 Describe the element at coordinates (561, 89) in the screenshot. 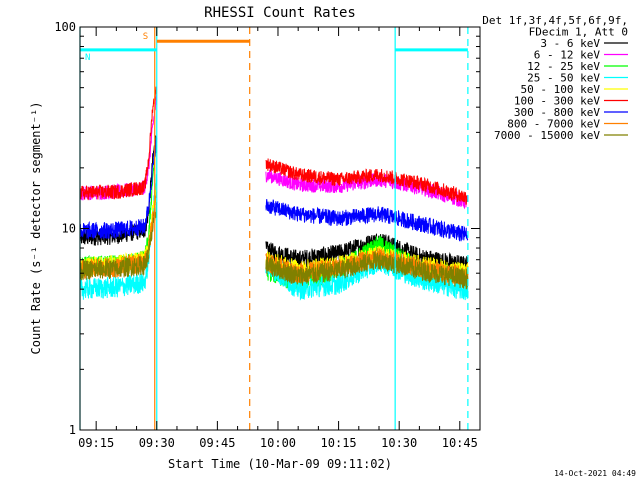

I see `legend-label-4: 50 - 100 keV` at that location.